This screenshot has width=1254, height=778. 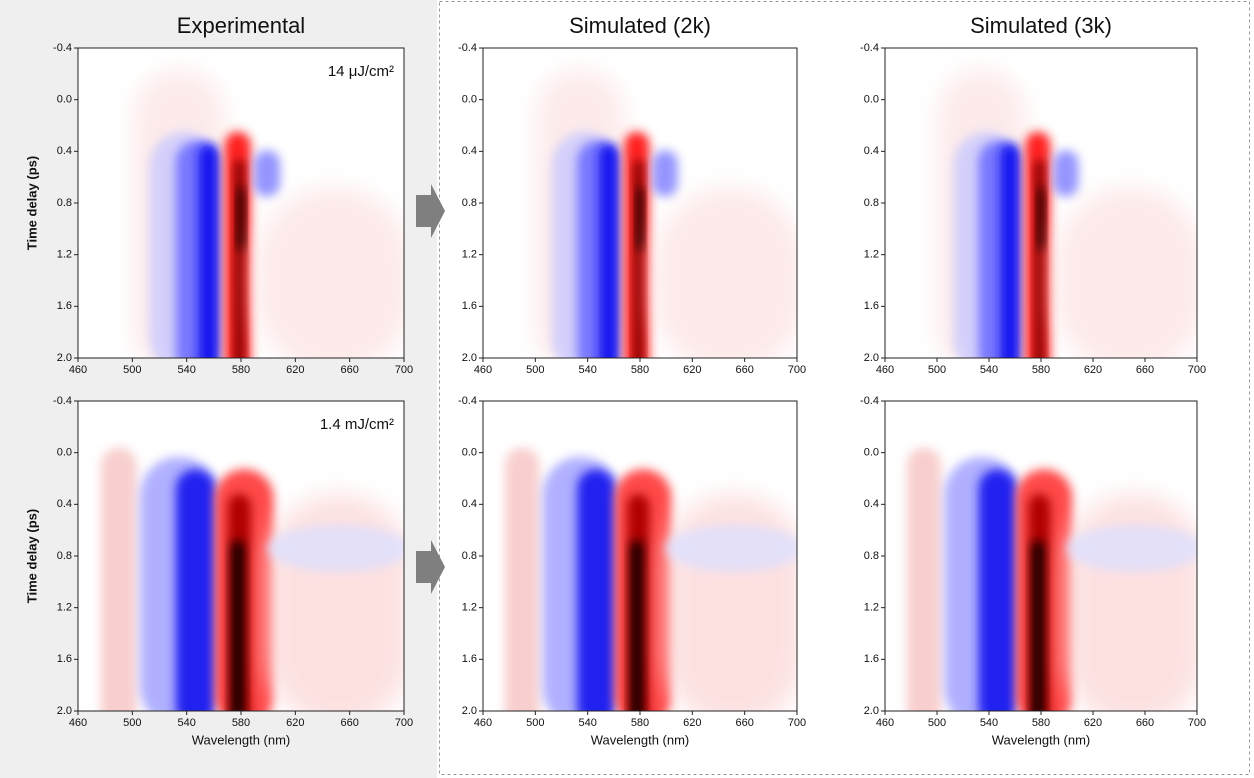 I want to click on annotation: 14 μJ/cm², so click(x=361, y=71).